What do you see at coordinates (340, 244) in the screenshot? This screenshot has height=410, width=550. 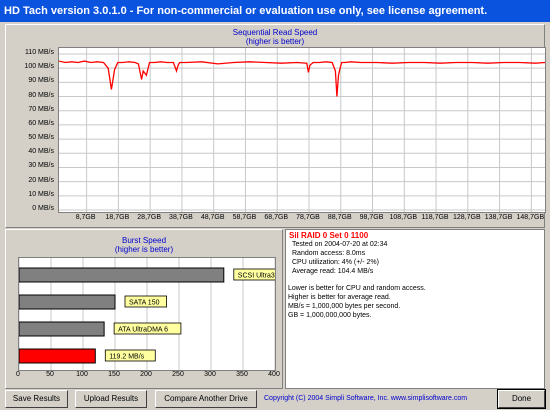 I see `tested-on: Tested on 2004-07-20 at 02:34` at bounding box center [340, 244].